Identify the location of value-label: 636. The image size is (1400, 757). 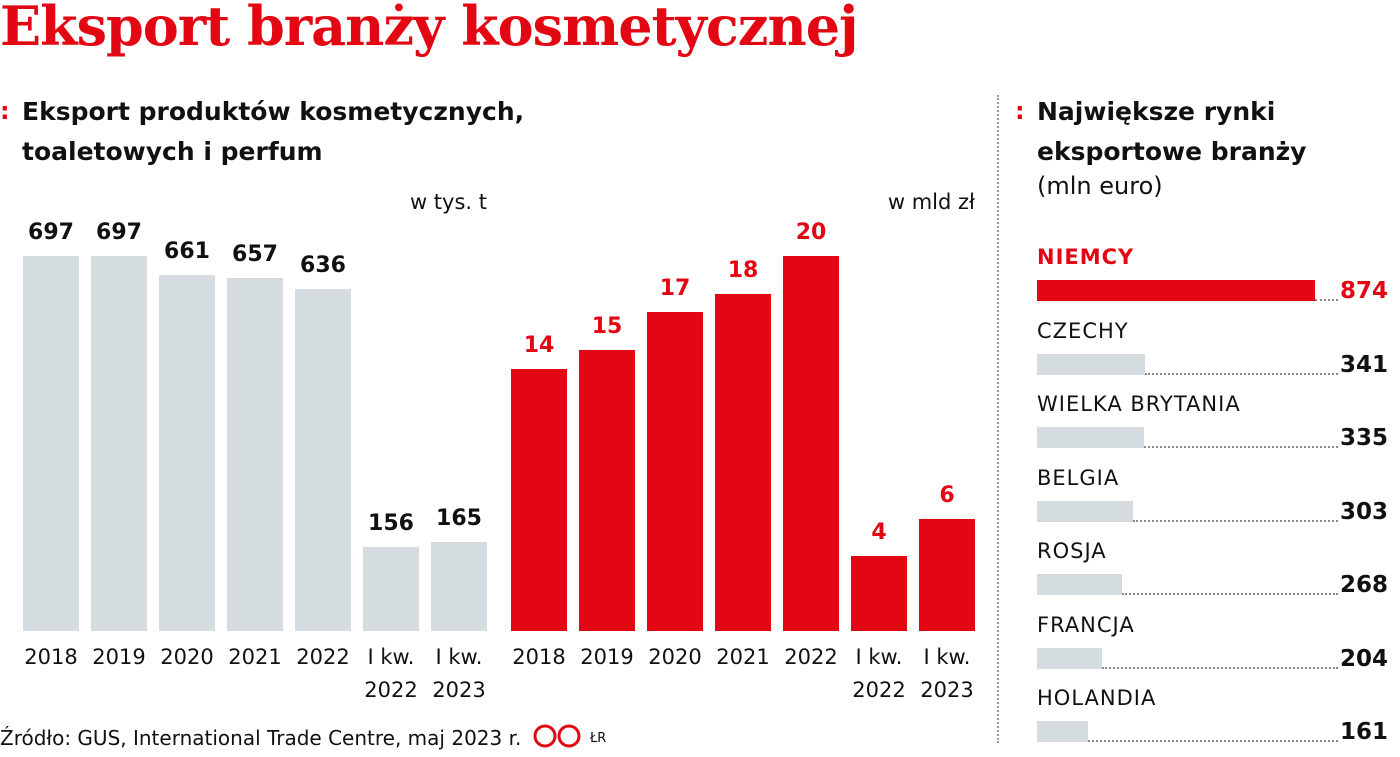
(323, 265).